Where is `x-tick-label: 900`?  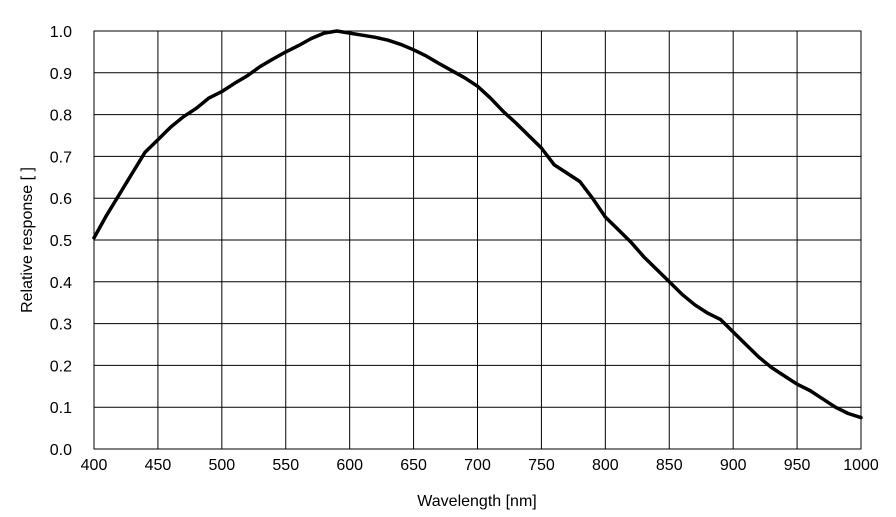
x-tick-label: 900 is located at coordinates (733, 465).